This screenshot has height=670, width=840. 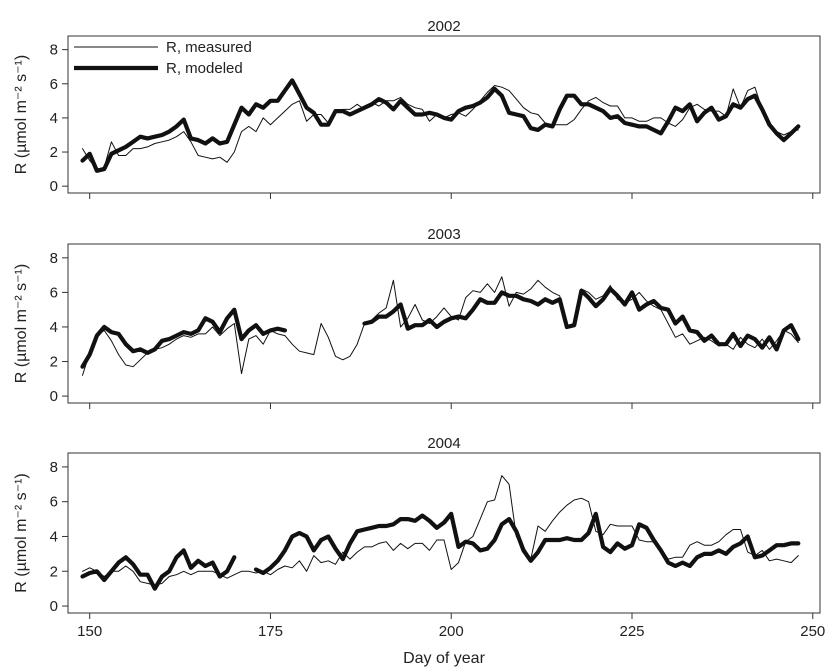 I want to click on x-tick-label: 150, so click(x=89, y=631).